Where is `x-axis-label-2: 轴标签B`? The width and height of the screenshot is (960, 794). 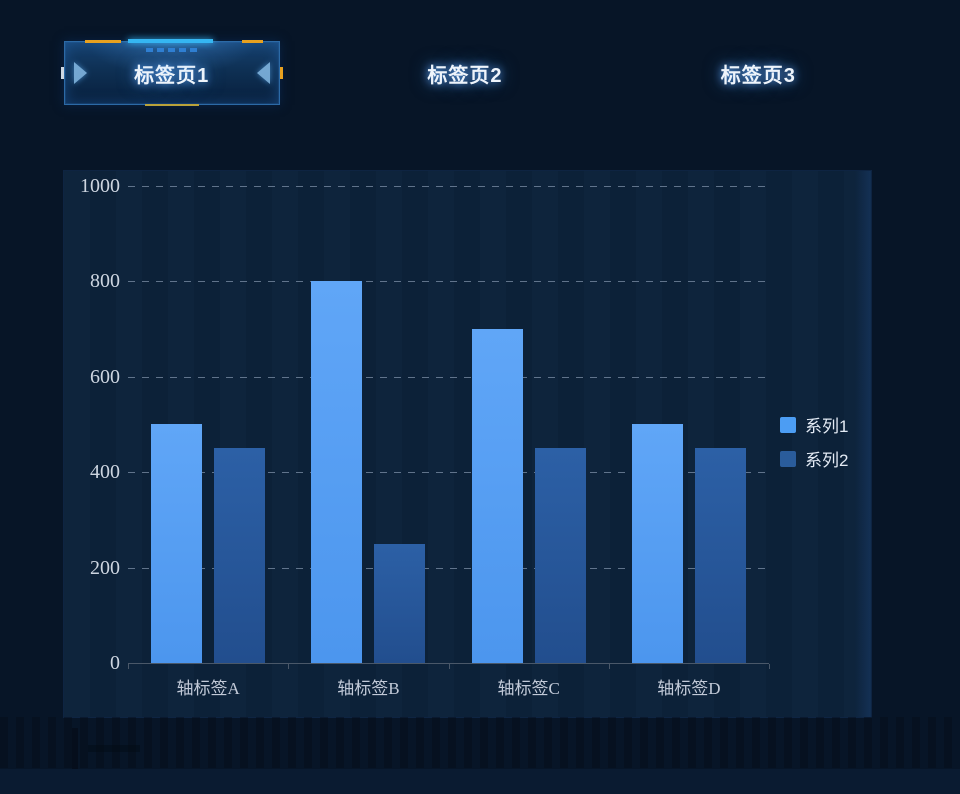
x-axis-label-2: 轴标签B is located at coordinates (368, 688).